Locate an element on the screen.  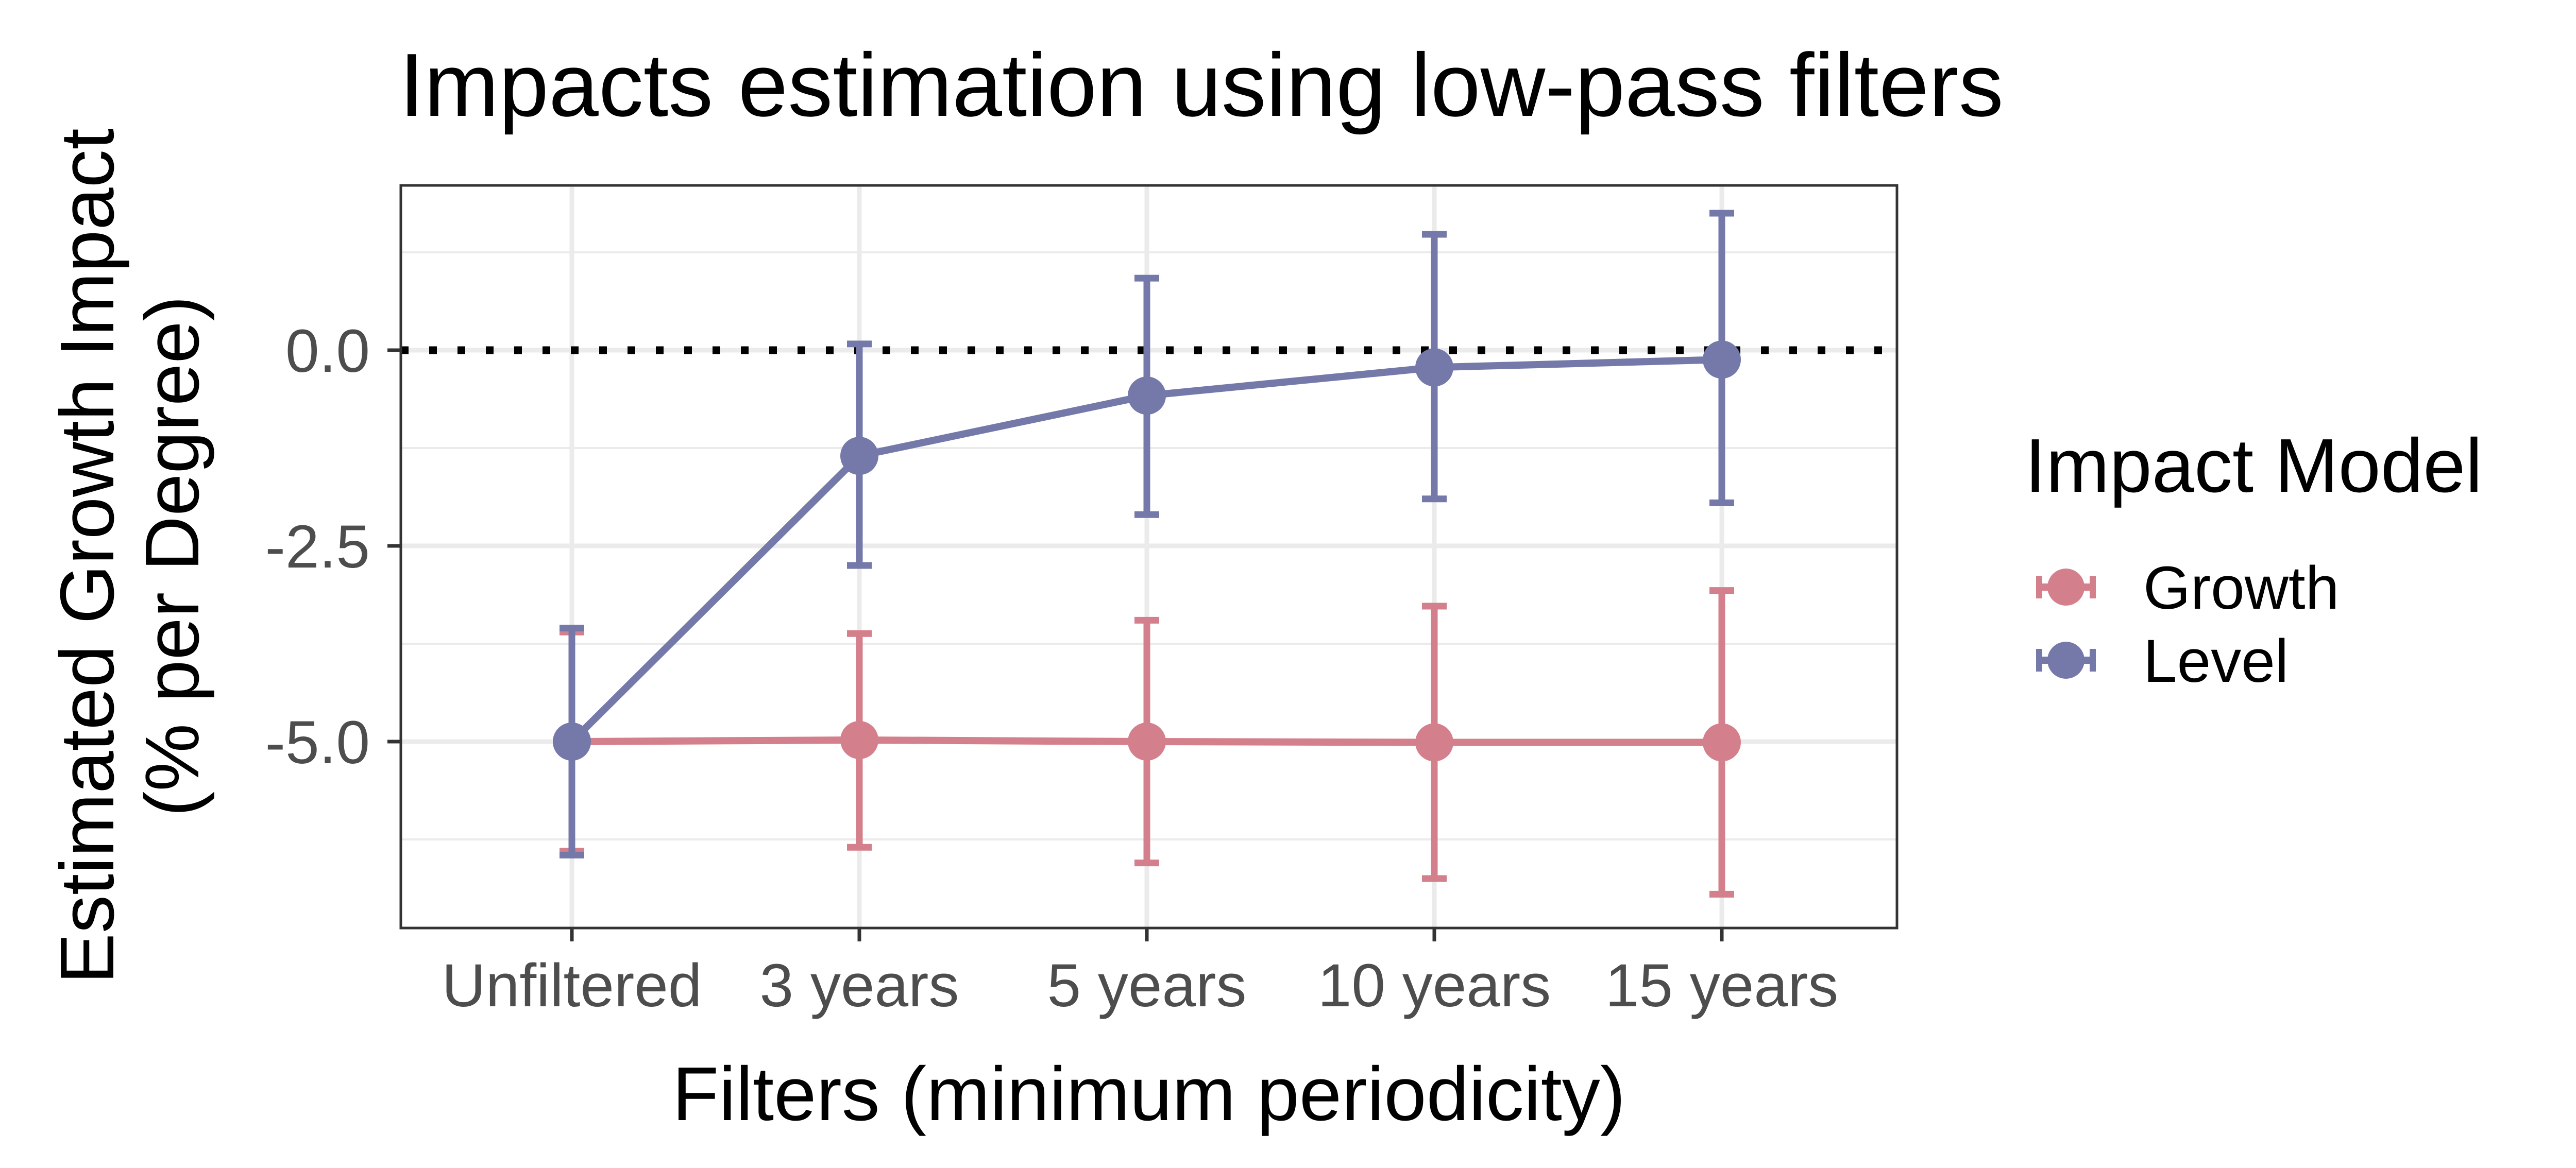
legend-item-level: Level is located at coordinates (2162, 661).